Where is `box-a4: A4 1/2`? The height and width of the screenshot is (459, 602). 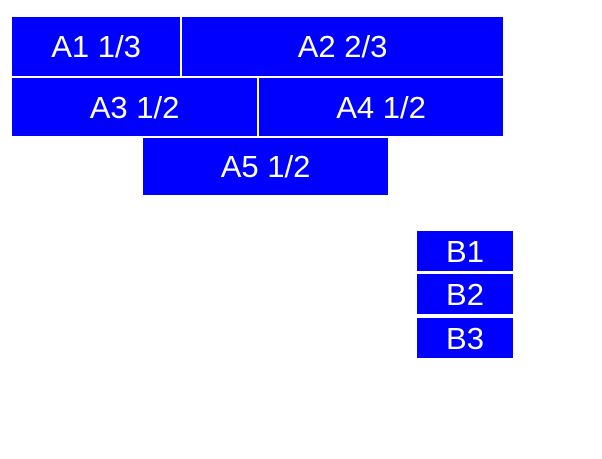 box-a4: A4 1/2 is located at coordinates (381, 107).